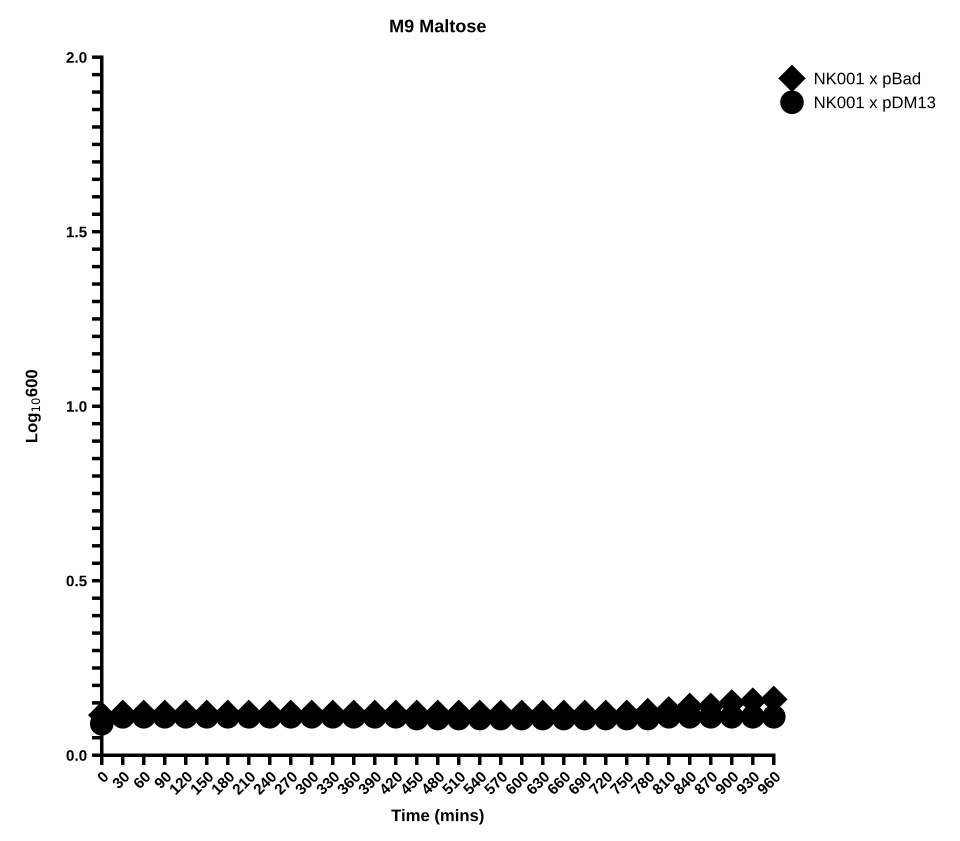 The height and width of the screenshot is (841, 960). Describe the element at coordinates (76, 755) in the screenshot. I see `y-tick-label: 0.0` at that location.